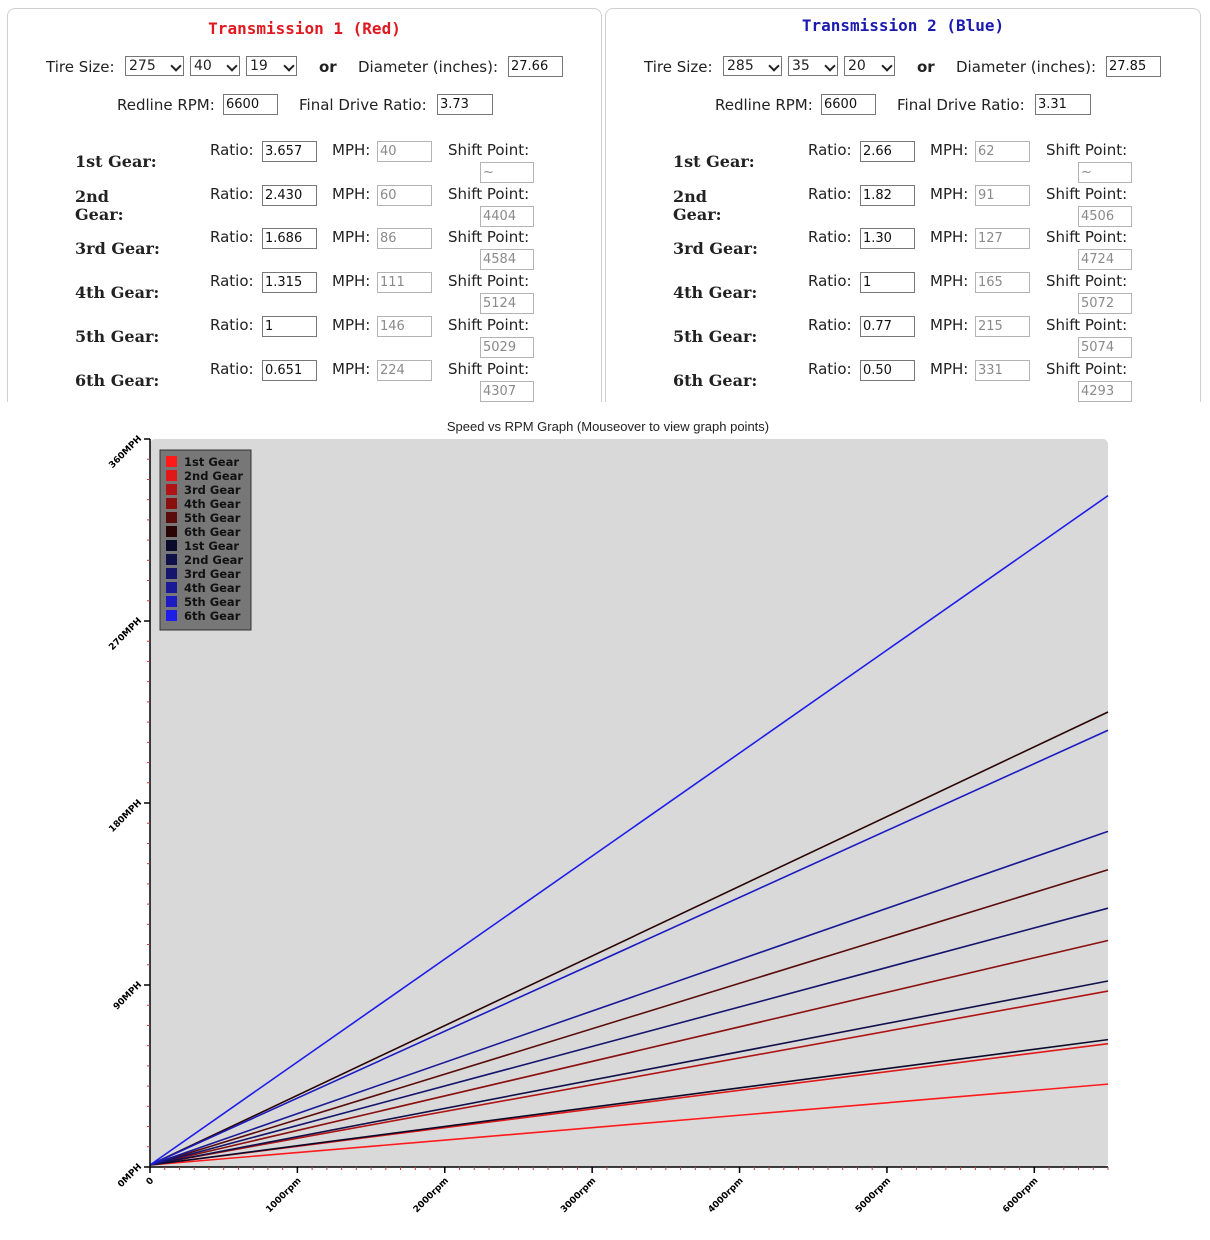 This screenshot has height=1240, width=1210. Describe the element at coordinates (289, 370) in the screenshot. I see `ratio-input: 0.651` at that location.